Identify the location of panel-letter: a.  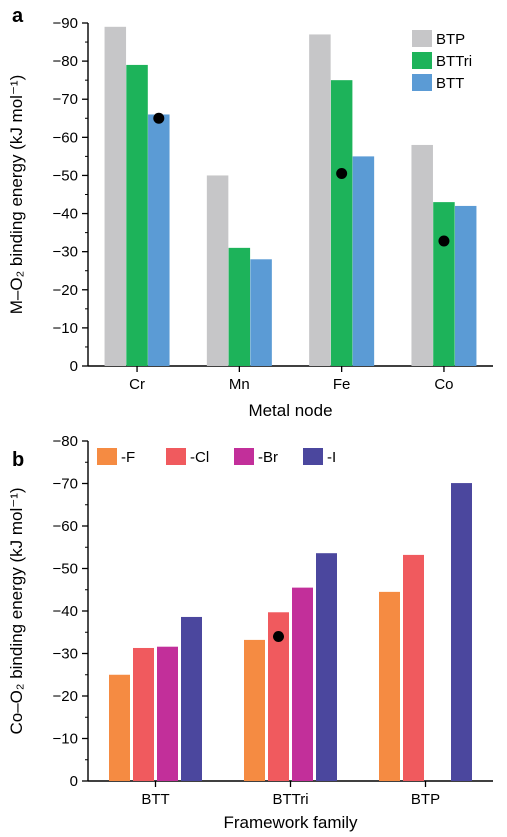
(18, 16).